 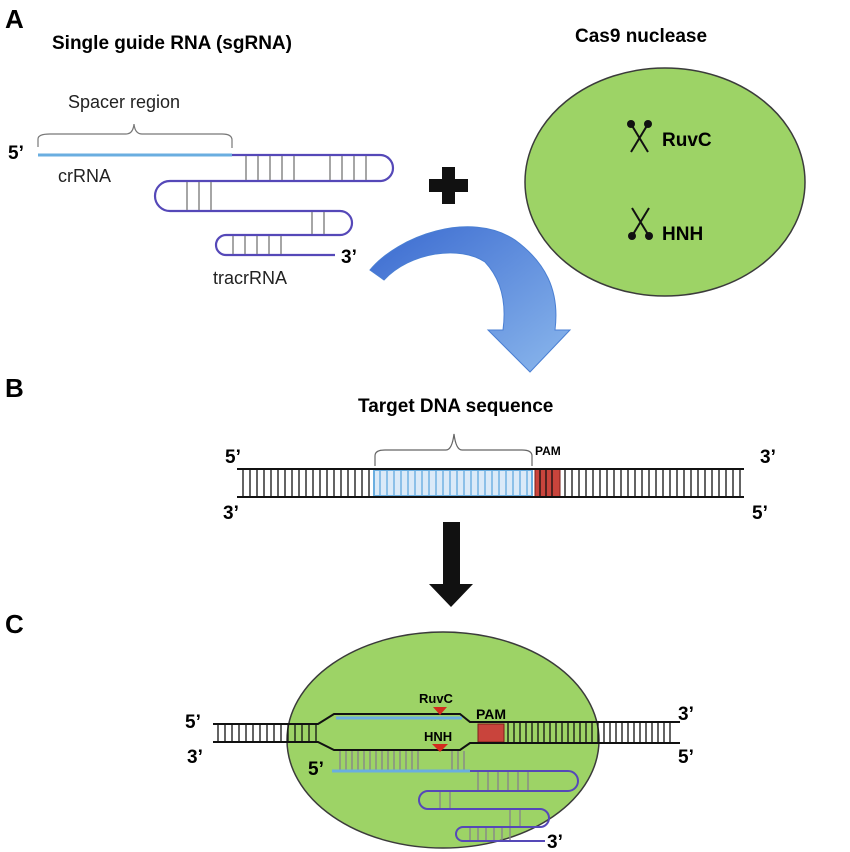 I want to click on tracrrna-label: tracrRNA, so click(x=250, y=278).